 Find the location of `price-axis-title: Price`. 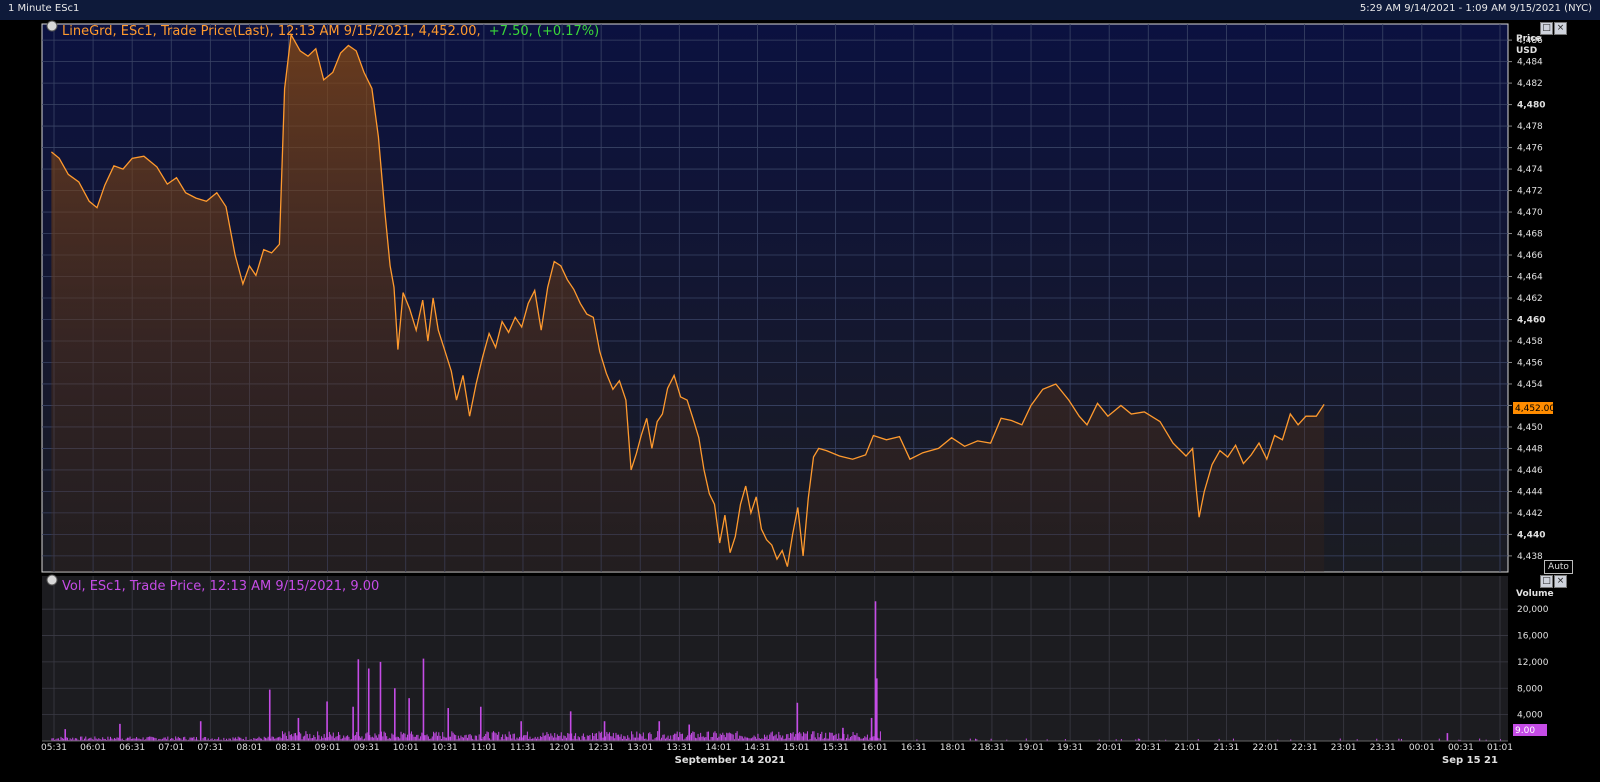

price-axis-title: Price is located at coordinates (1529, 39).